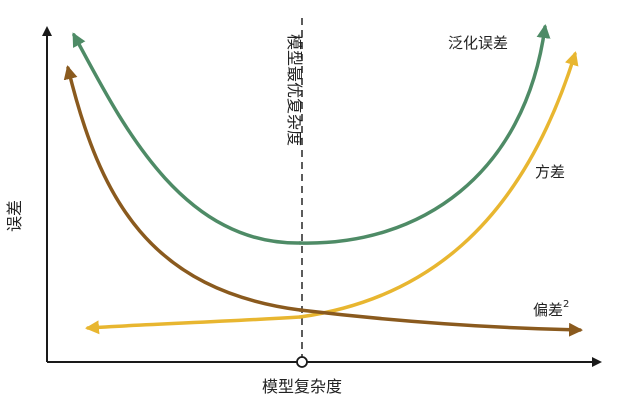 Image resolution: width=622 pixels, height=404 pixels. What do you see at coordinates (14, 216) in the screenshot?
I see `y-axis-label: 误差` at bounding box center [14, 216].